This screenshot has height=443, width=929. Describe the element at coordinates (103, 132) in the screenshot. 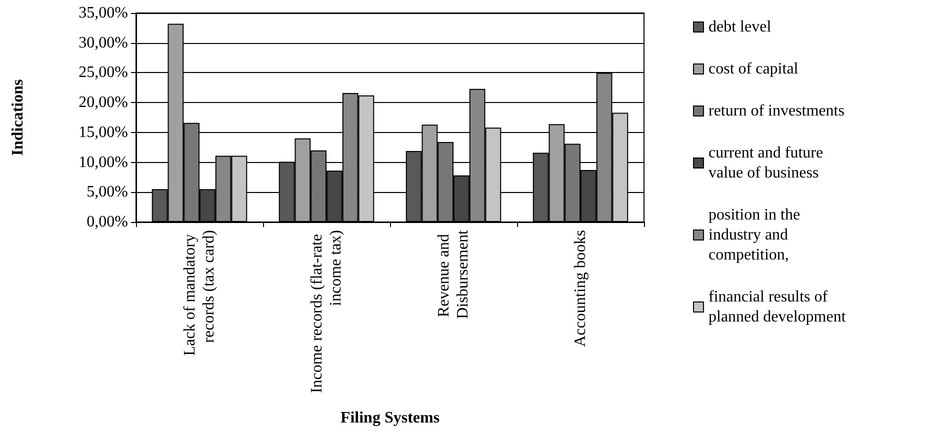

I see `y-tick-label: 15,00%` at that location.